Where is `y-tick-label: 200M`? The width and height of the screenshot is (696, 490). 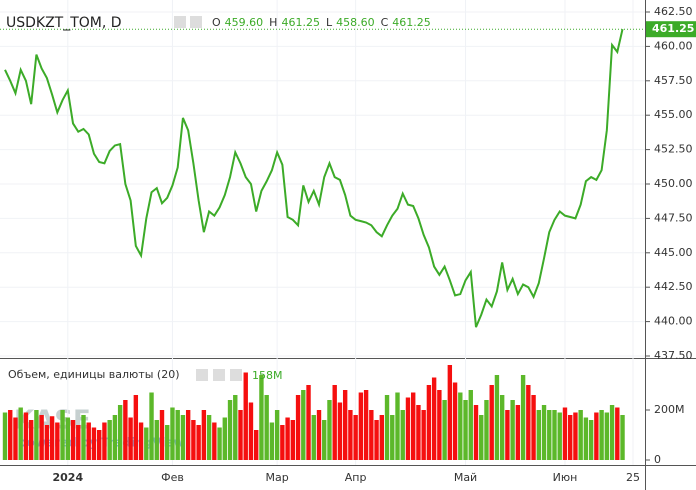 y-tick-label: 200M is located at coordinates (669, 409).